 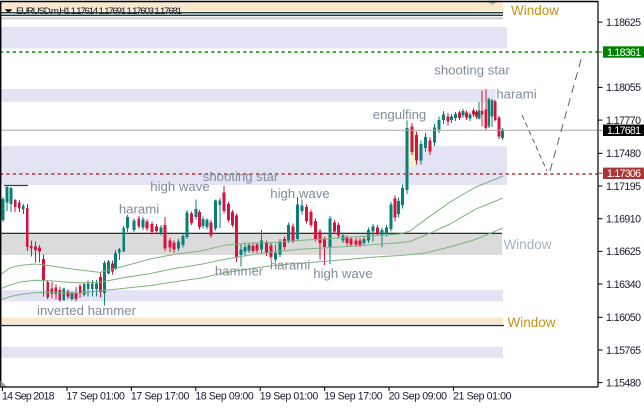 I want to click on svg-text: 1.15480, so click(x=623, y=383).